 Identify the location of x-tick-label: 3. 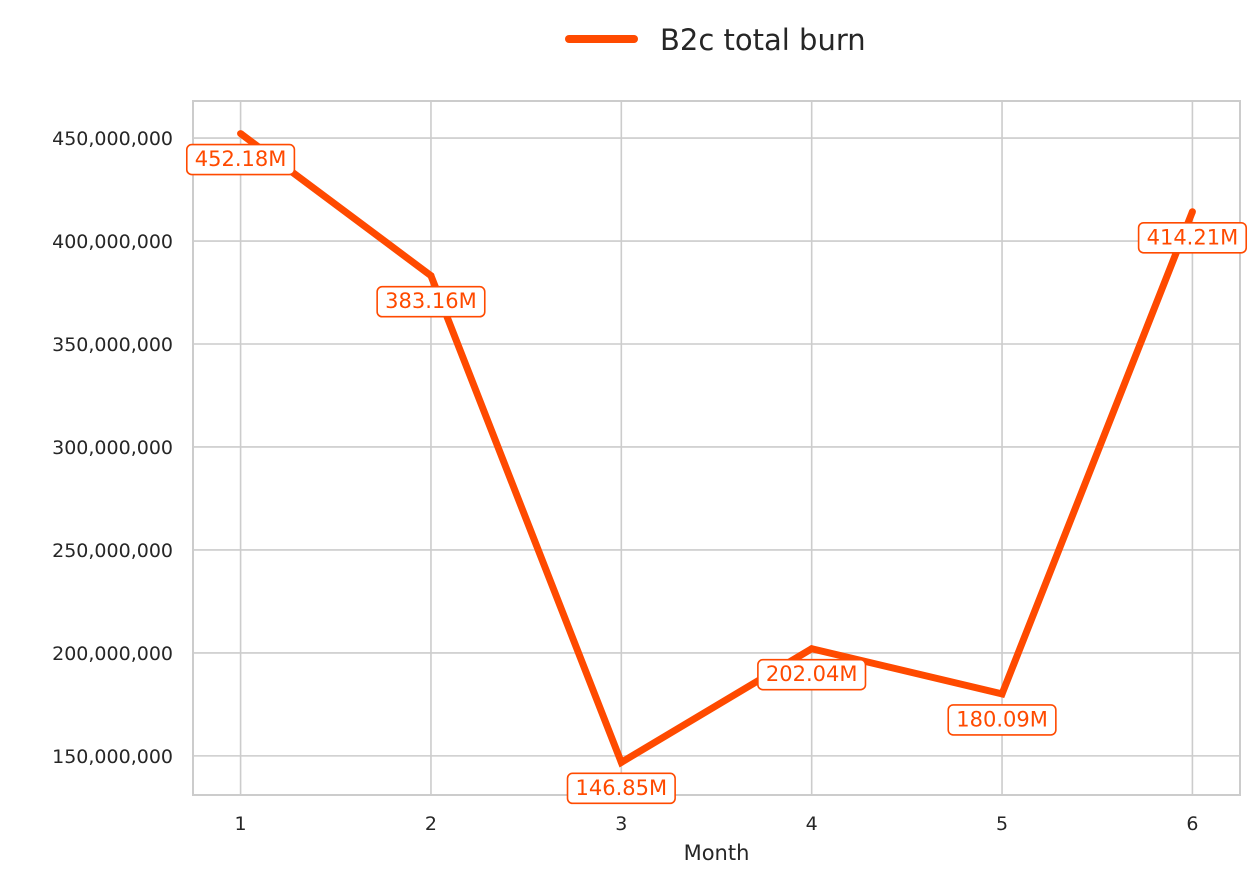
(621, 824).